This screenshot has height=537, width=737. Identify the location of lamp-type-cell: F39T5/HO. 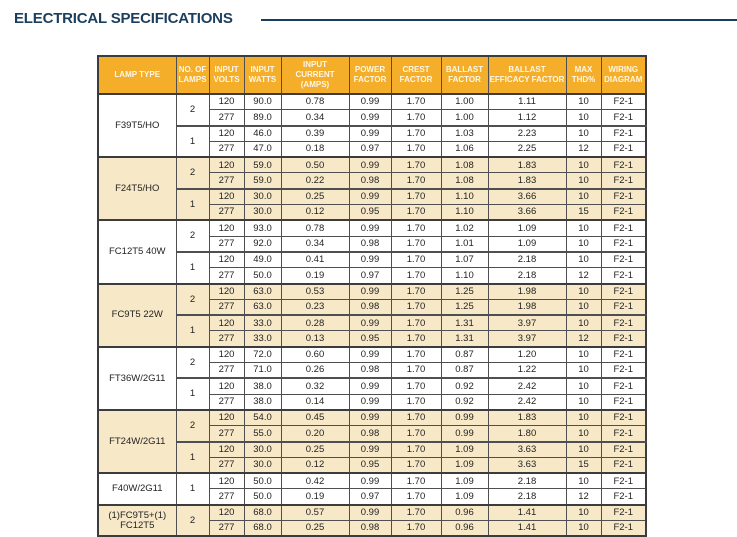
(137, 125).